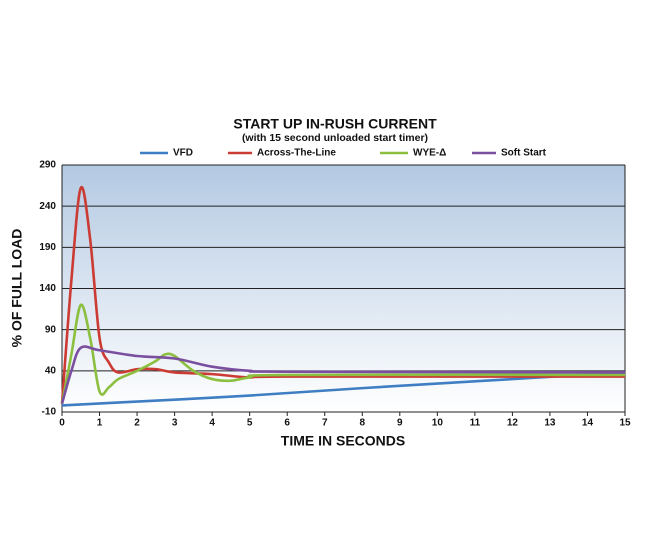  Describe the element at coordinates (296, 153) in the screenshot. I see `legend-label: Across-The-Line` at that location.